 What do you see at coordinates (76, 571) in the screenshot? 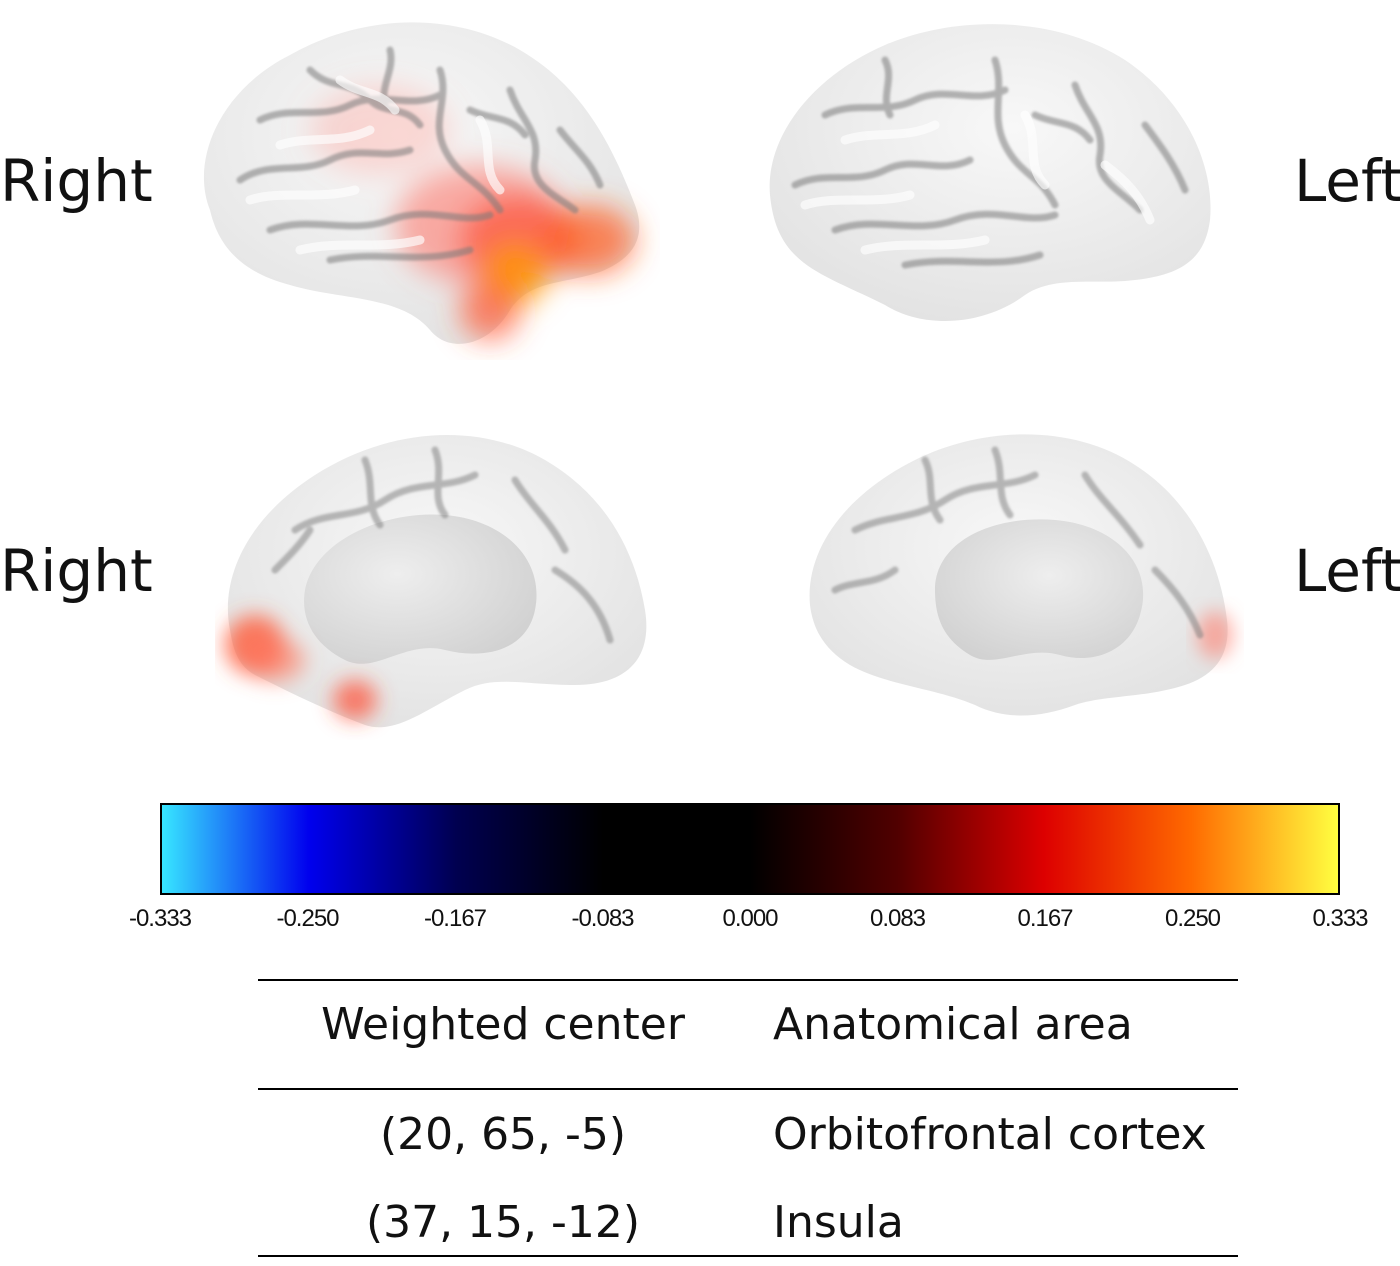
I see `label-right-medial: Right` at bounding box center [76, 571].